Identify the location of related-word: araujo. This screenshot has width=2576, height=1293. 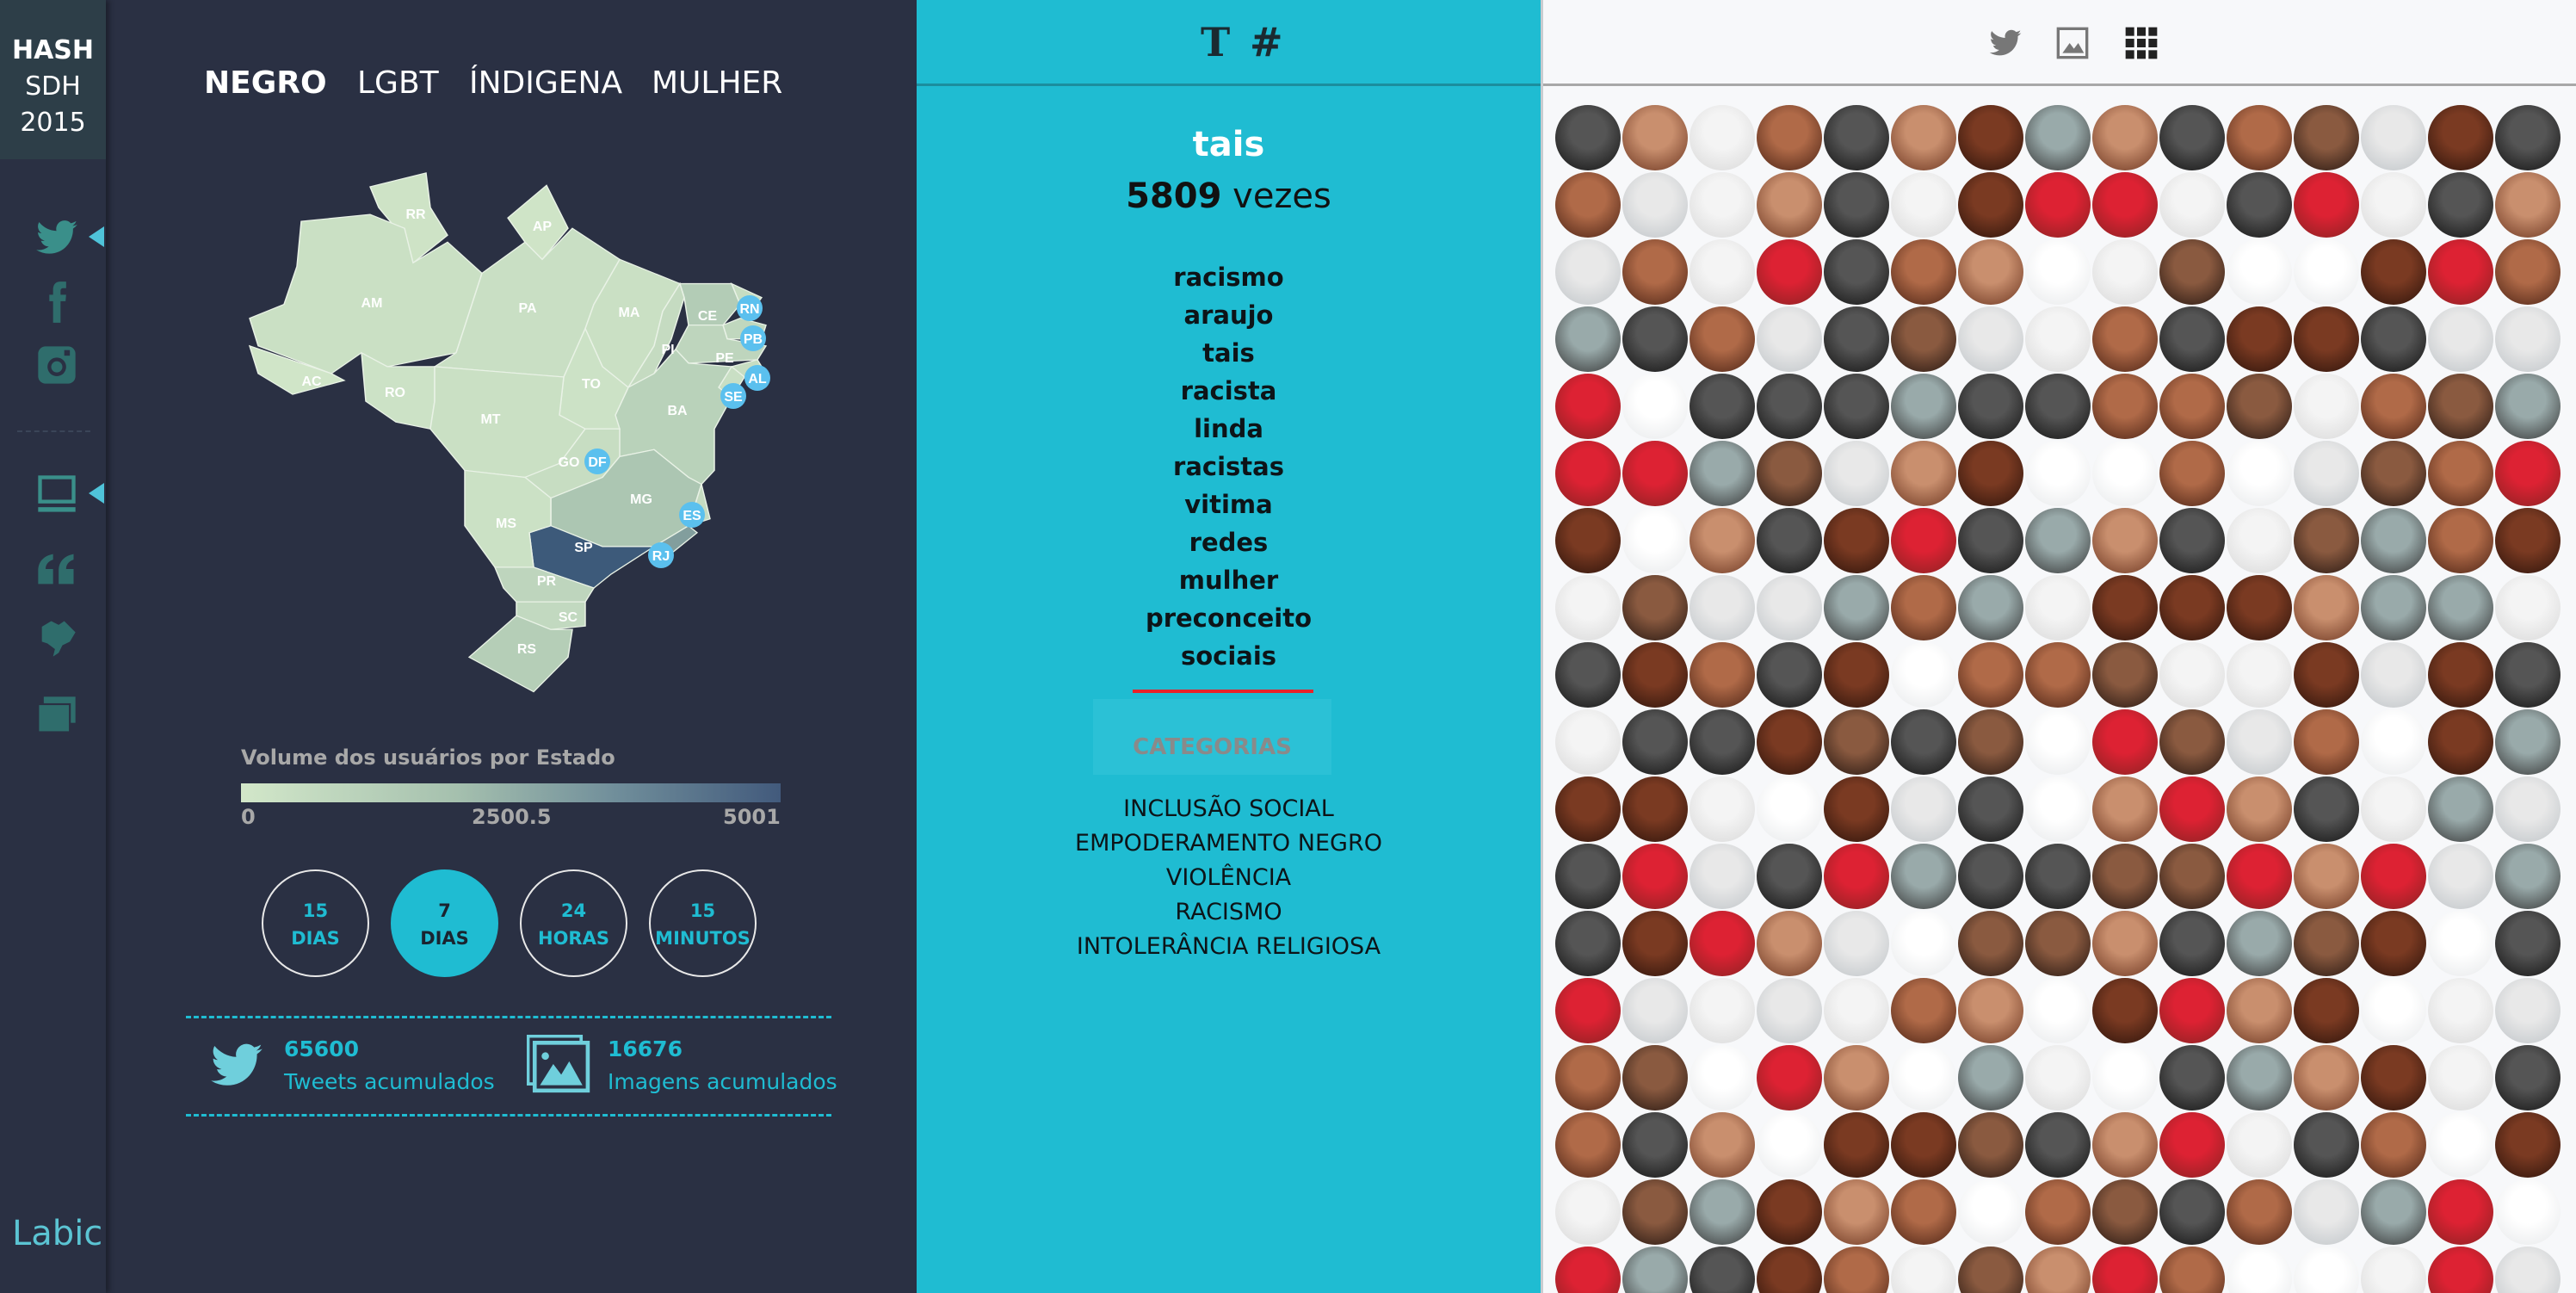
(1228, 315).